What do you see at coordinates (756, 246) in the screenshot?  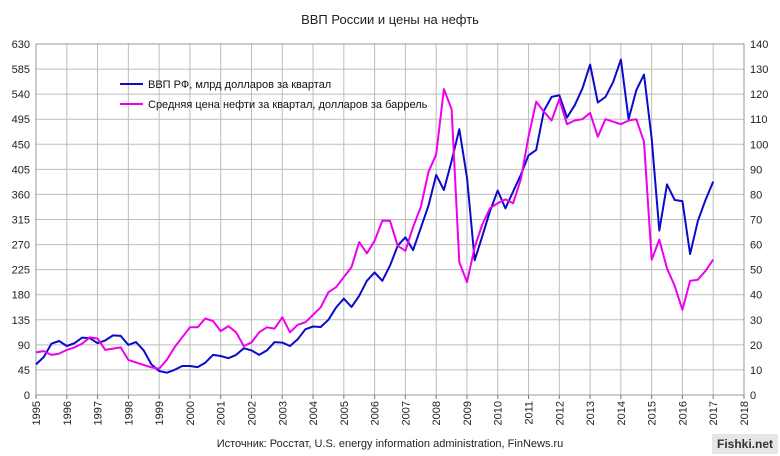 I see `y-right-tick-label: 60` at bounding box center [756, 246].